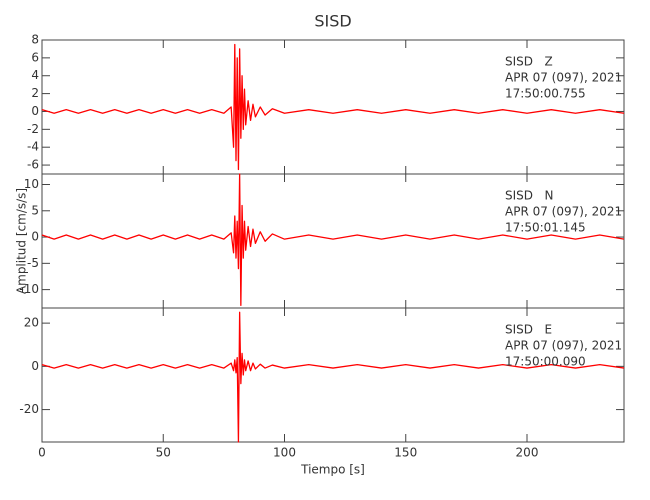 The image size is (650, 500). I want to click on annotation: 17:50:00.755, so click(545, 94).